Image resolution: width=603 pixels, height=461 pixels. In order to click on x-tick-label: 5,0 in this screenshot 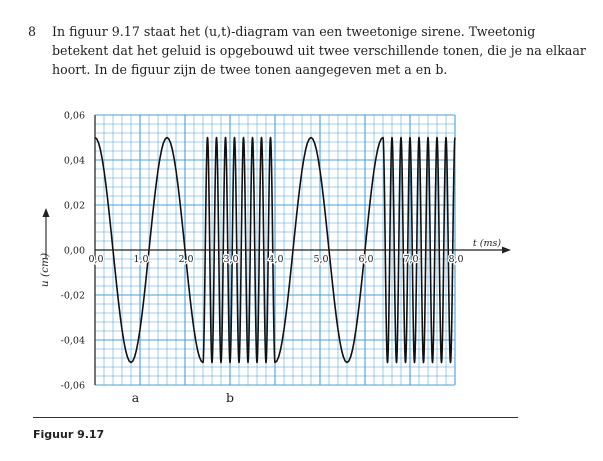, I will do `click(320, 259)`.